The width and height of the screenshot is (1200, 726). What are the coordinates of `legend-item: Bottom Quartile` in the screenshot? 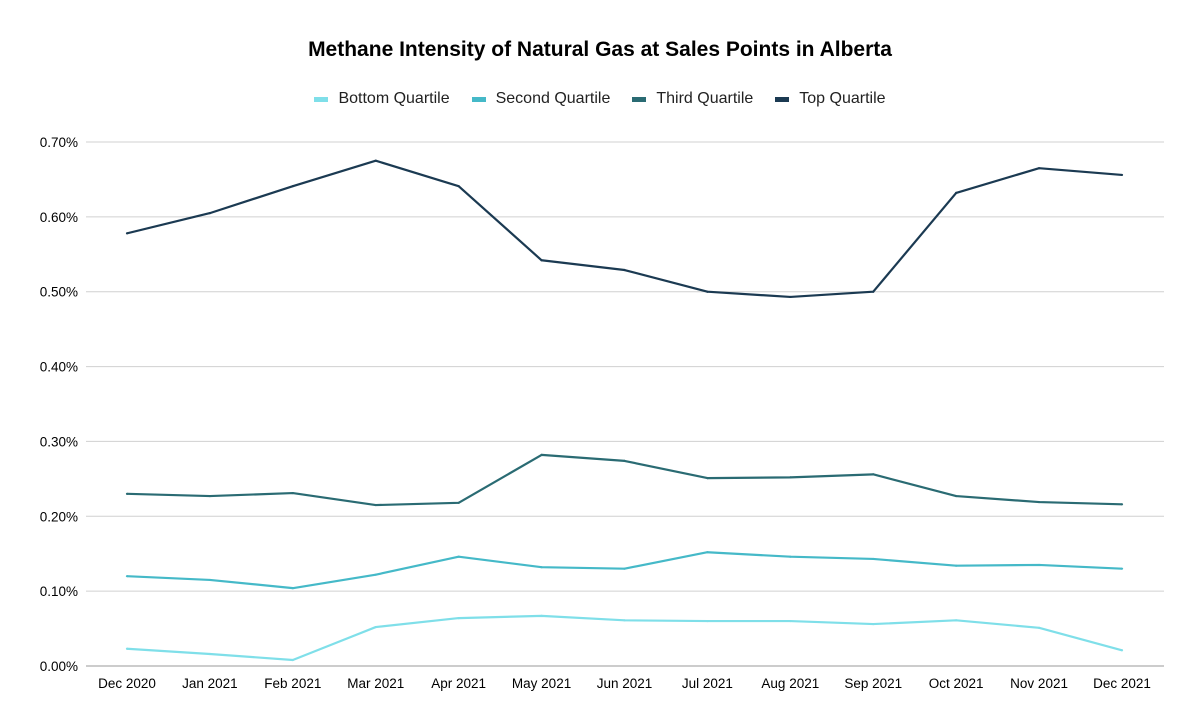 It's located at (382, 99).